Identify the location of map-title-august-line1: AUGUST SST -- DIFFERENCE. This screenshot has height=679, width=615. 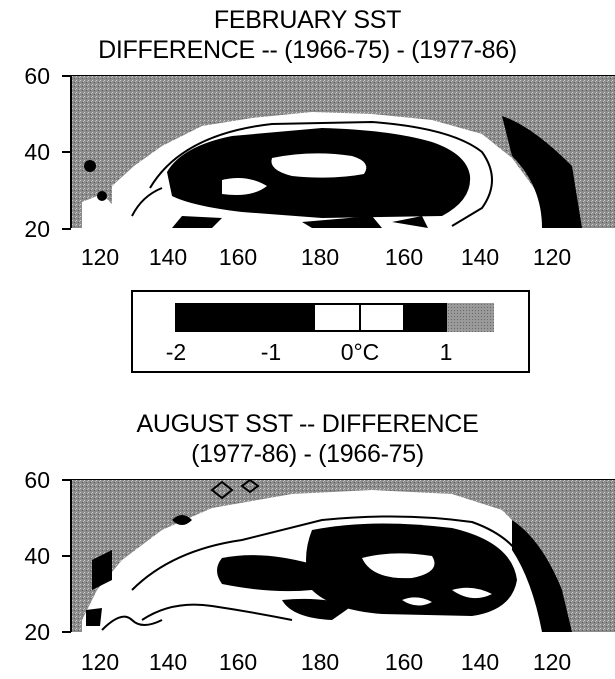
(307, 424).